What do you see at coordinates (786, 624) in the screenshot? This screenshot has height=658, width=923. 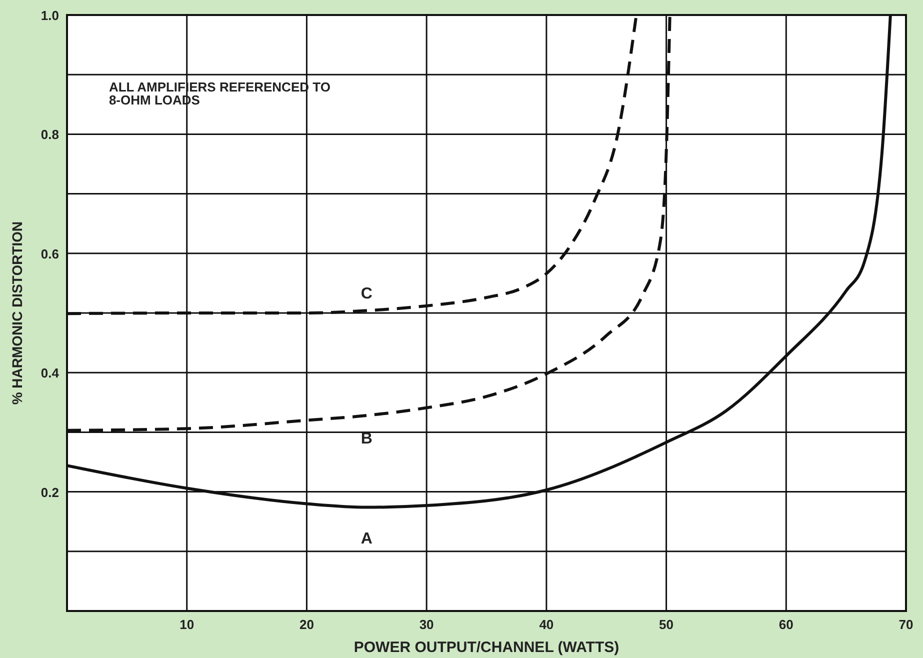 I see `x-tick-label: 60` at bounding box center [786, 624].